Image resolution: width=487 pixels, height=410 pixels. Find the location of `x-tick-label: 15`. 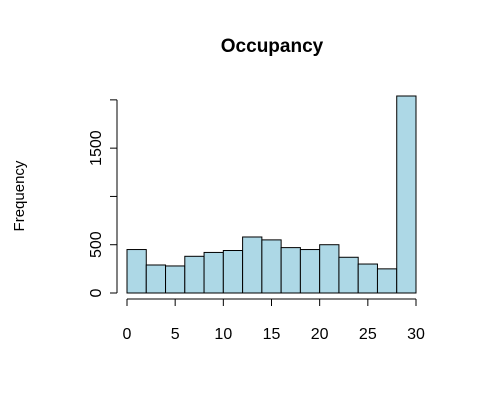

x-tick-label: 15 is located at coordinates (272, 334).